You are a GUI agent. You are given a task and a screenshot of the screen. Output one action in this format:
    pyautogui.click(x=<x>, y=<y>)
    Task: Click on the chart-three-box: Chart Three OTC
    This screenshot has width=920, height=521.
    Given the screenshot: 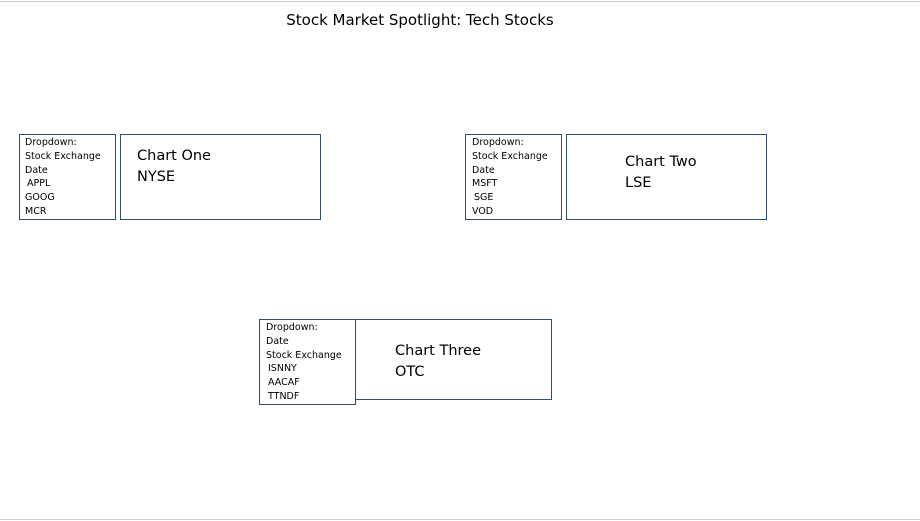 What is the action you would take?
    pyautogui.click(x=452, y=359)
    